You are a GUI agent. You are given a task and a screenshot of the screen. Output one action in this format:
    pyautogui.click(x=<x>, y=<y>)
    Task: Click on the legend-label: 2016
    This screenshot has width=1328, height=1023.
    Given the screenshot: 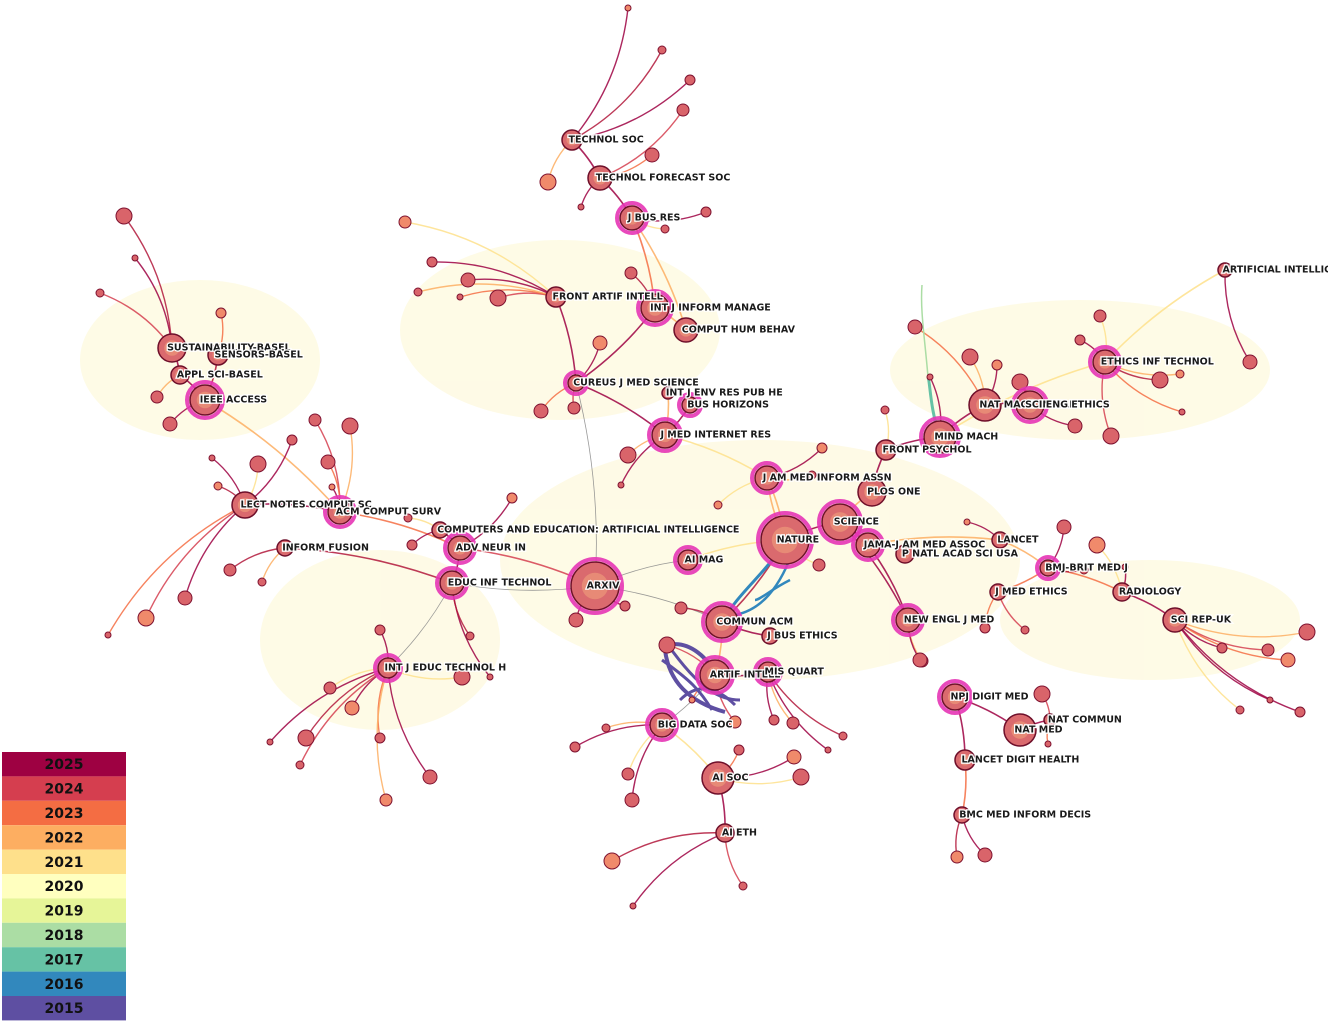 What is the action you would take?
    pyautogui.click(x=64, y=985)
    